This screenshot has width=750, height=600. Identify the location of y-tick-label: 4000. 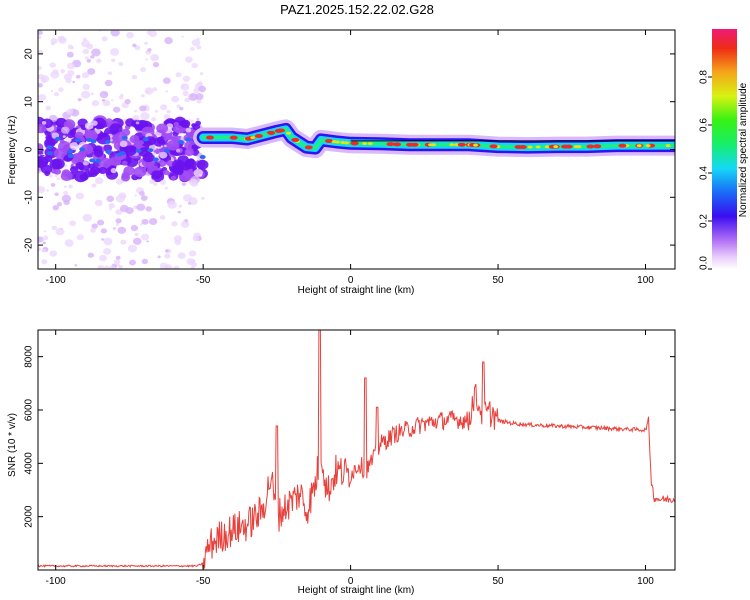
(29, 463).